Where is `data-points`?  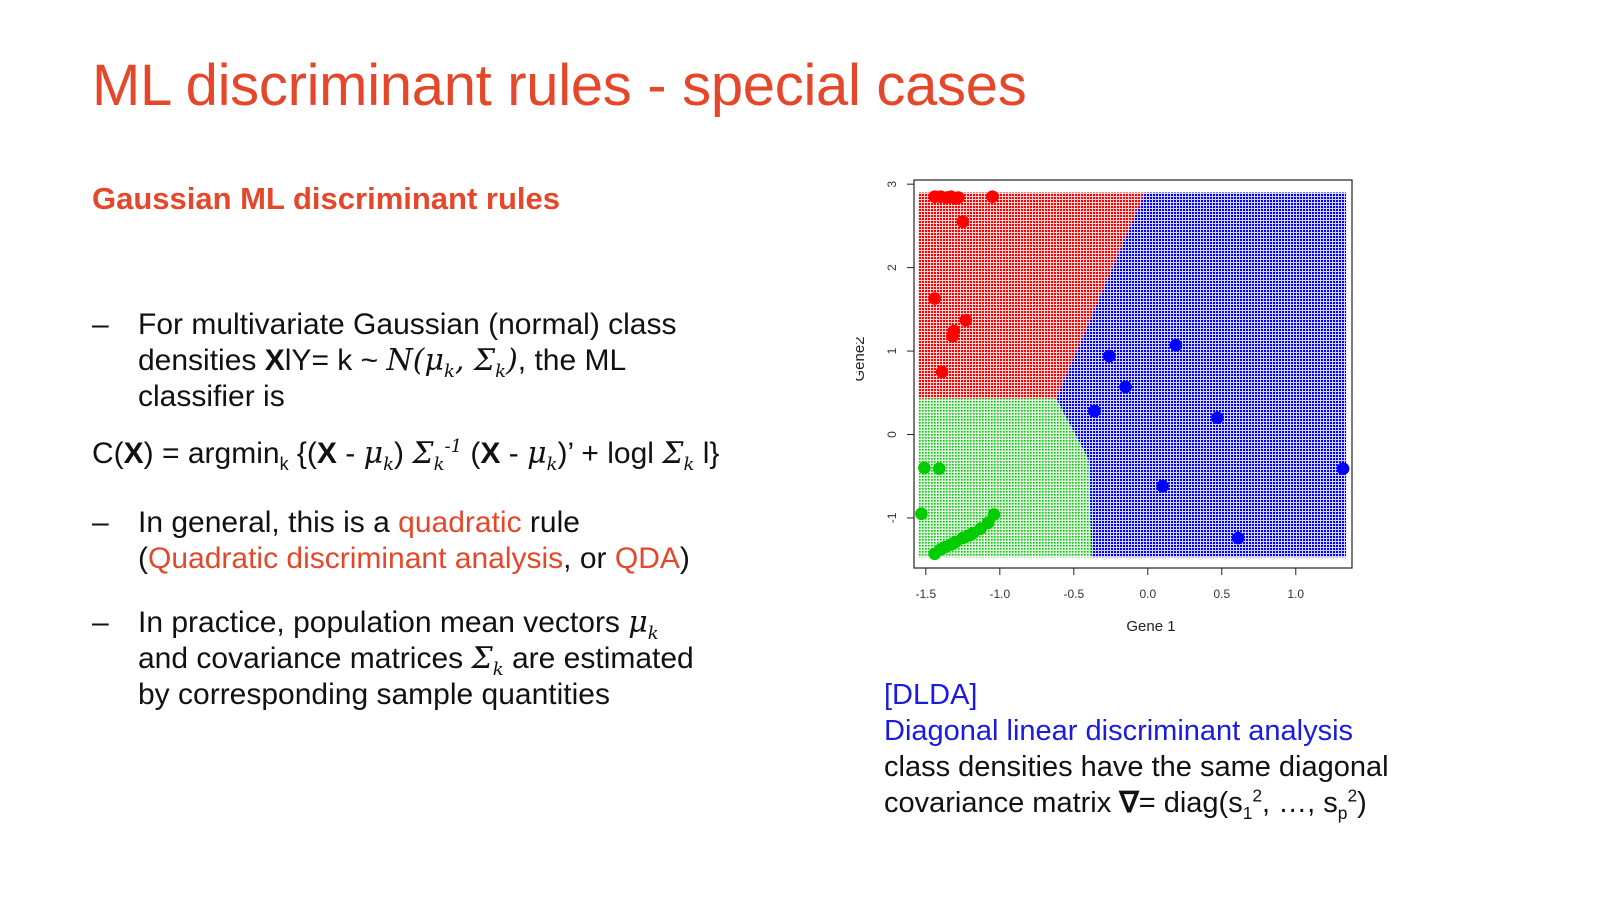 data-points is located at coordinates (1132, 375).